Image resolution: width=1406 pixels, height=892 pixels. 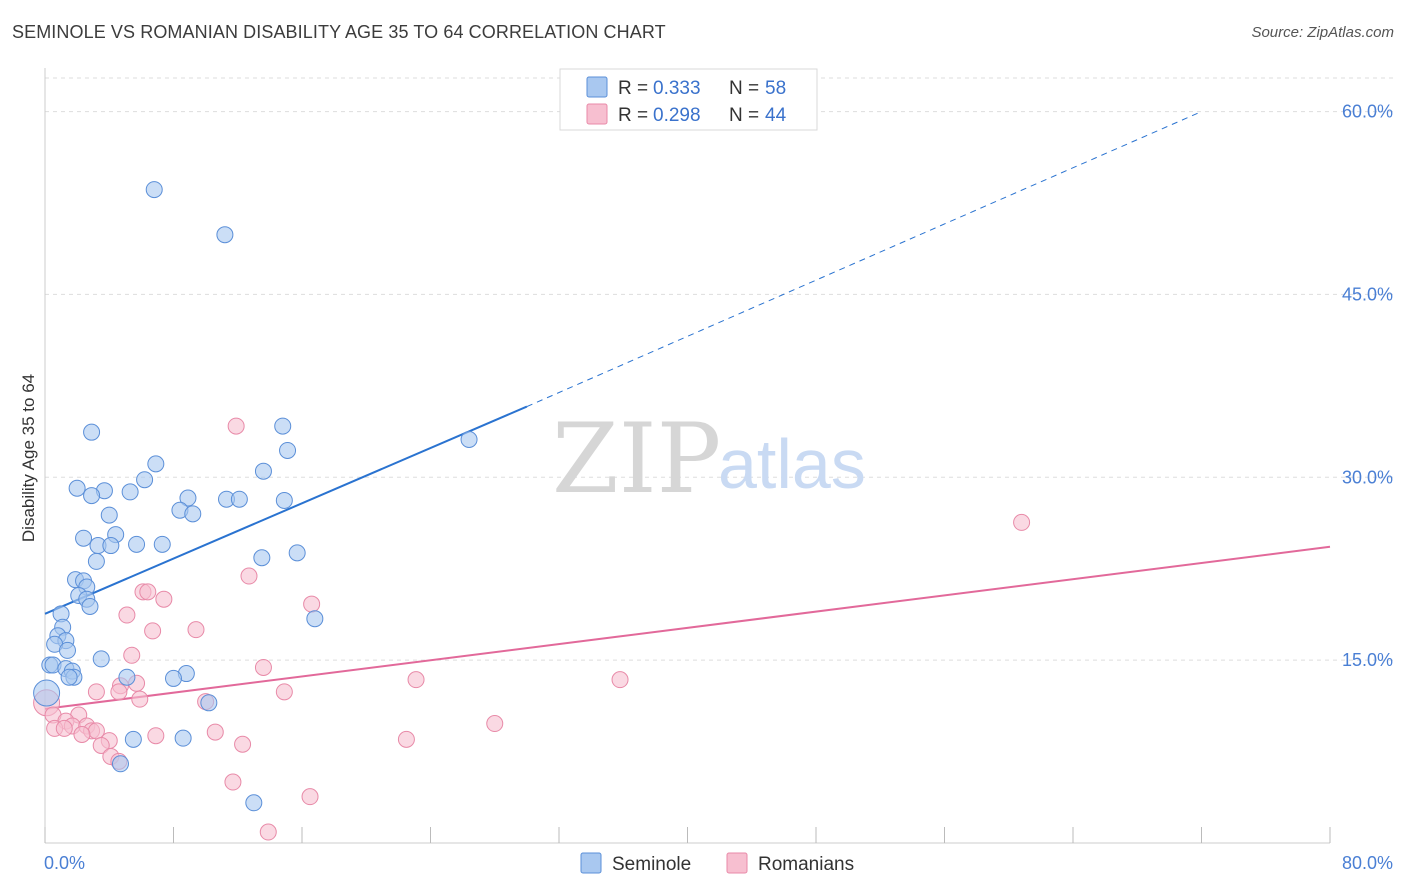 What do you see at coordinates (737, 863) in the screenshot?
I see `bottom-legend-swatch-romanians` at bounding box center [737, 863].